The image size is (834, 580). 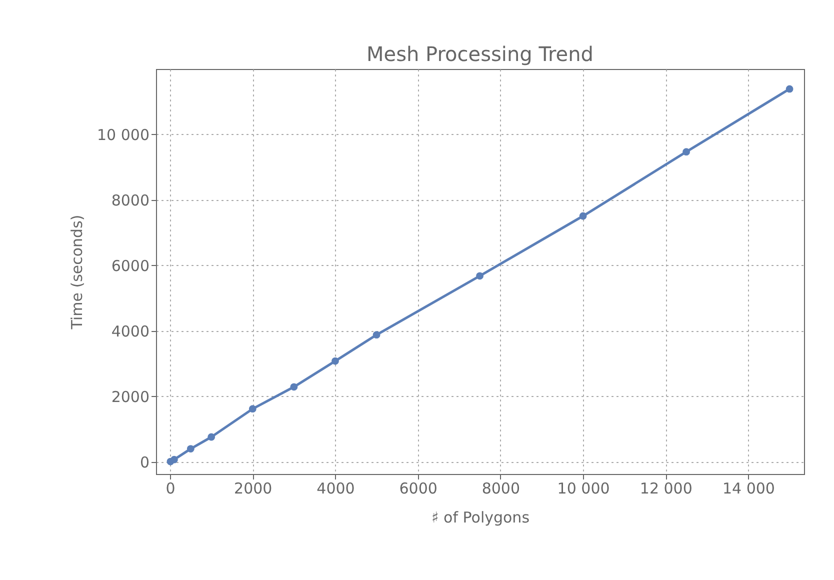 What do you see at coordinates (480, 517) in the screenshot?
I see `x-axis-title: ♯ of Polygons` at bounding box center [480, 517].